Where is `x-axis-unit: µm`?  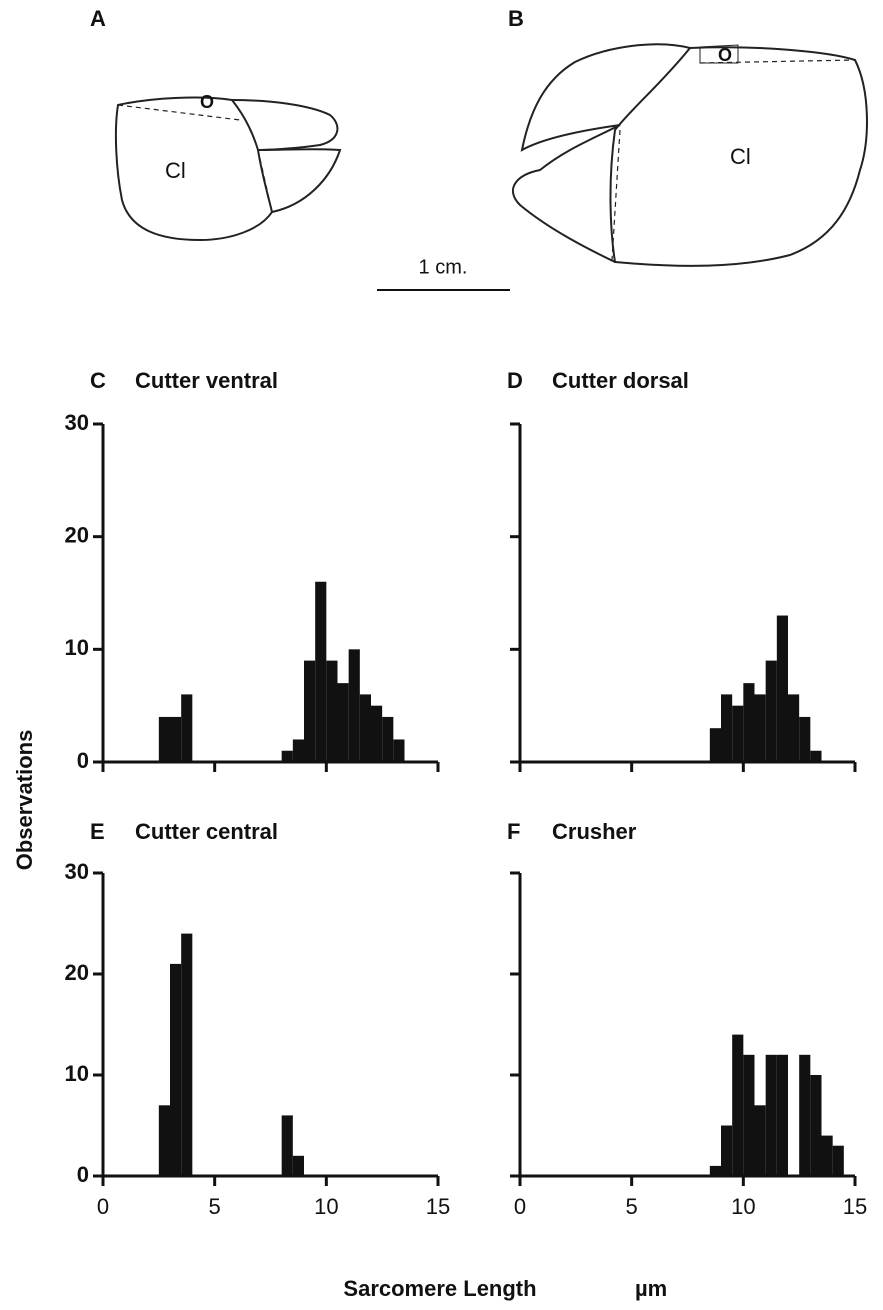
x-axis-unit: µm is located at coordinates (651, 1288).